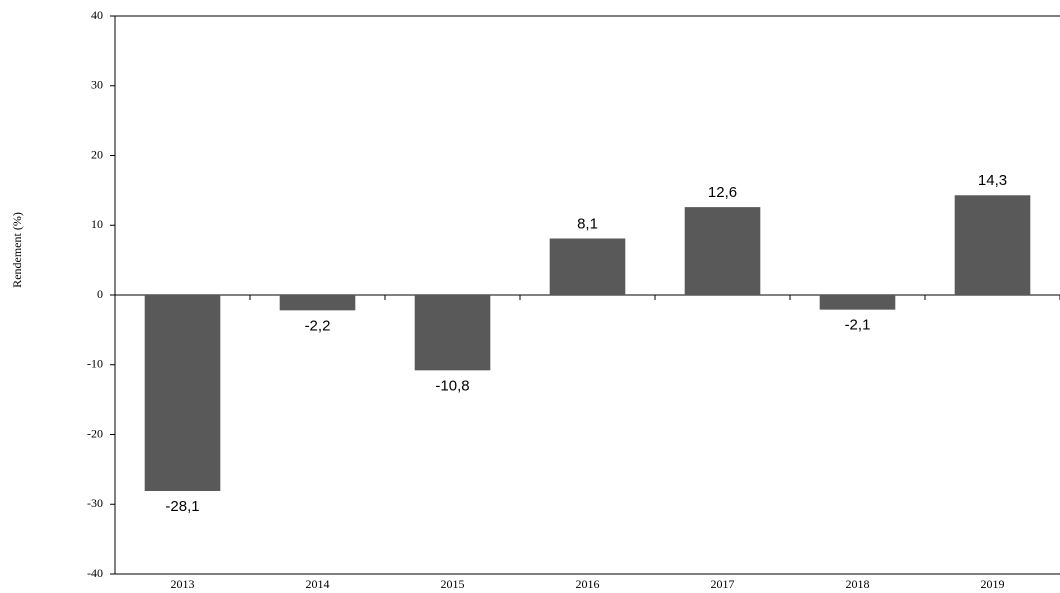 The width and height of the screenshot is (1060, 593). Describe the element at coordinates (97, 85) in the screenshot. I see `y-tick-label: 30` at that location.